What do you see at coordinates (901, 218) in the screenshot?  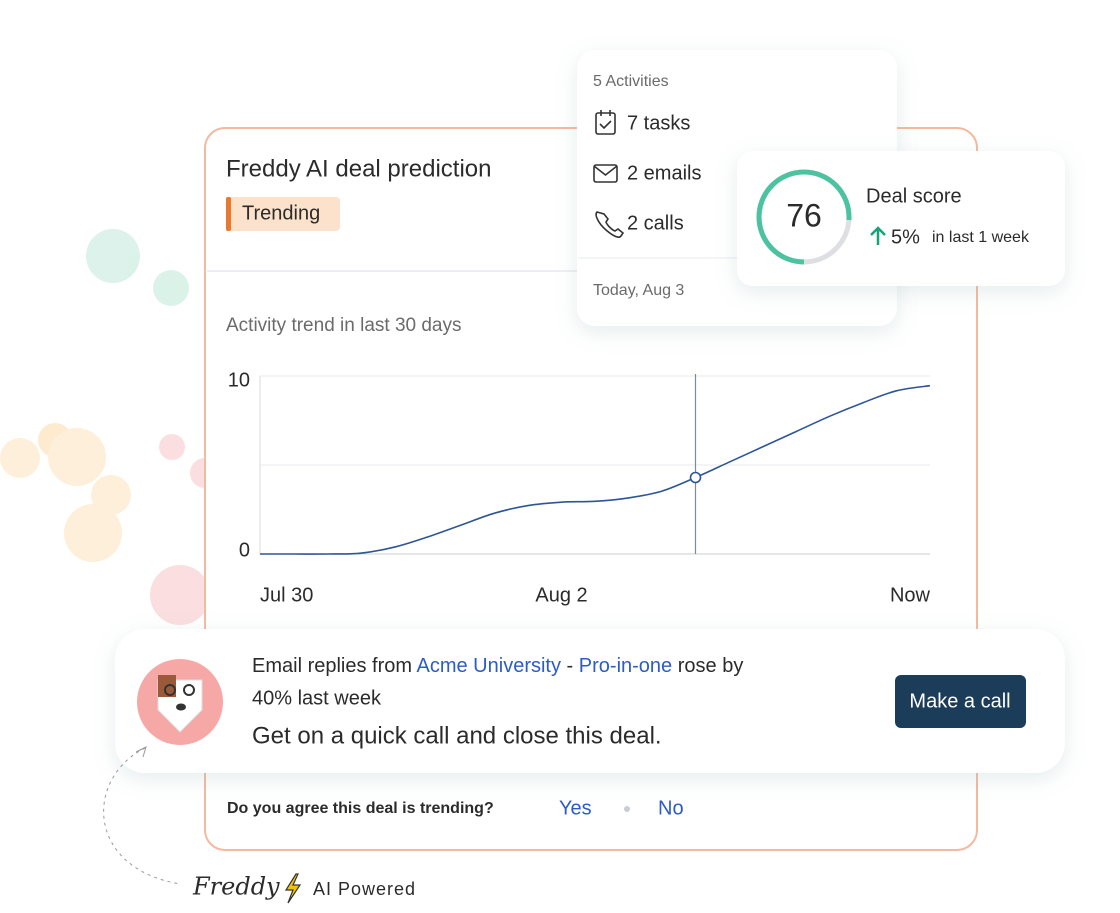 I see `deal-score-card` at bounding box center [901, 218].